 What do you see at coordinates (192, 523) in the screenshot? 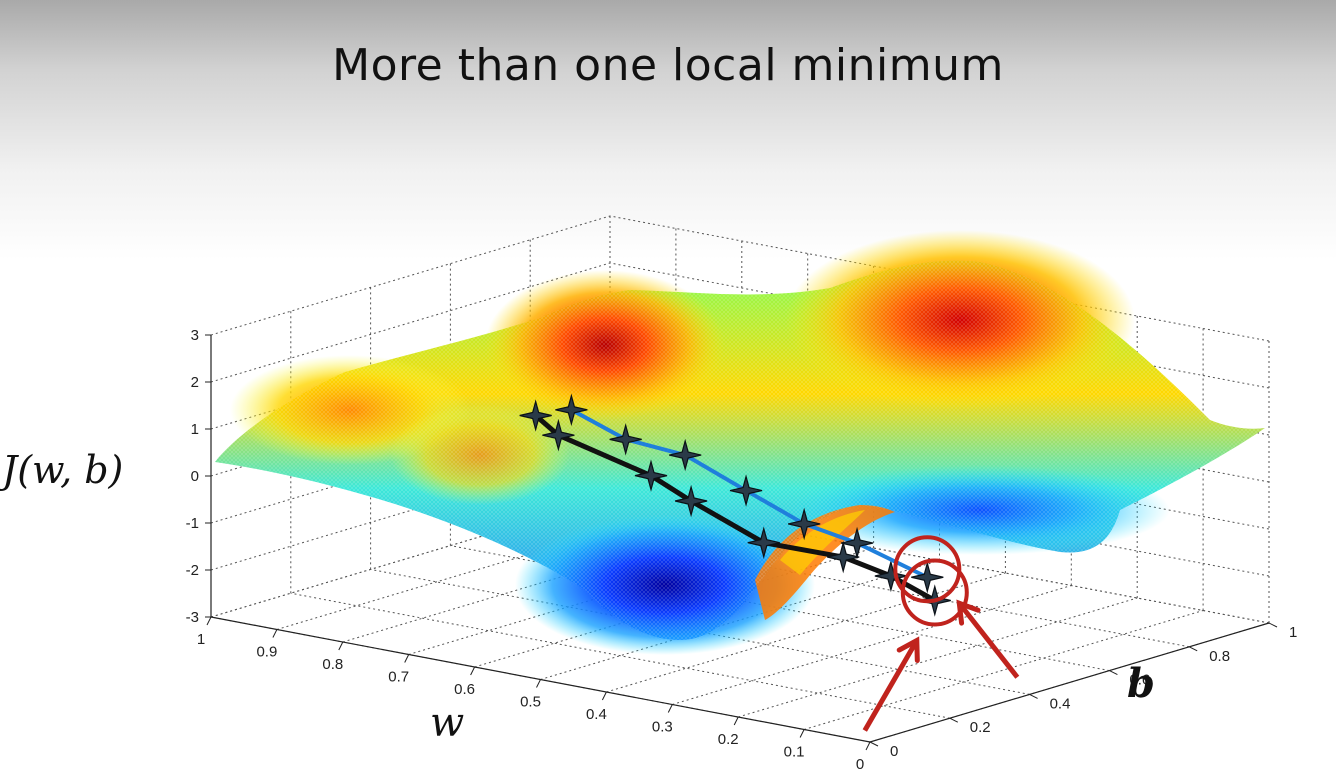
I see `z-tick-label: -1` at bounding box center [192, 523].